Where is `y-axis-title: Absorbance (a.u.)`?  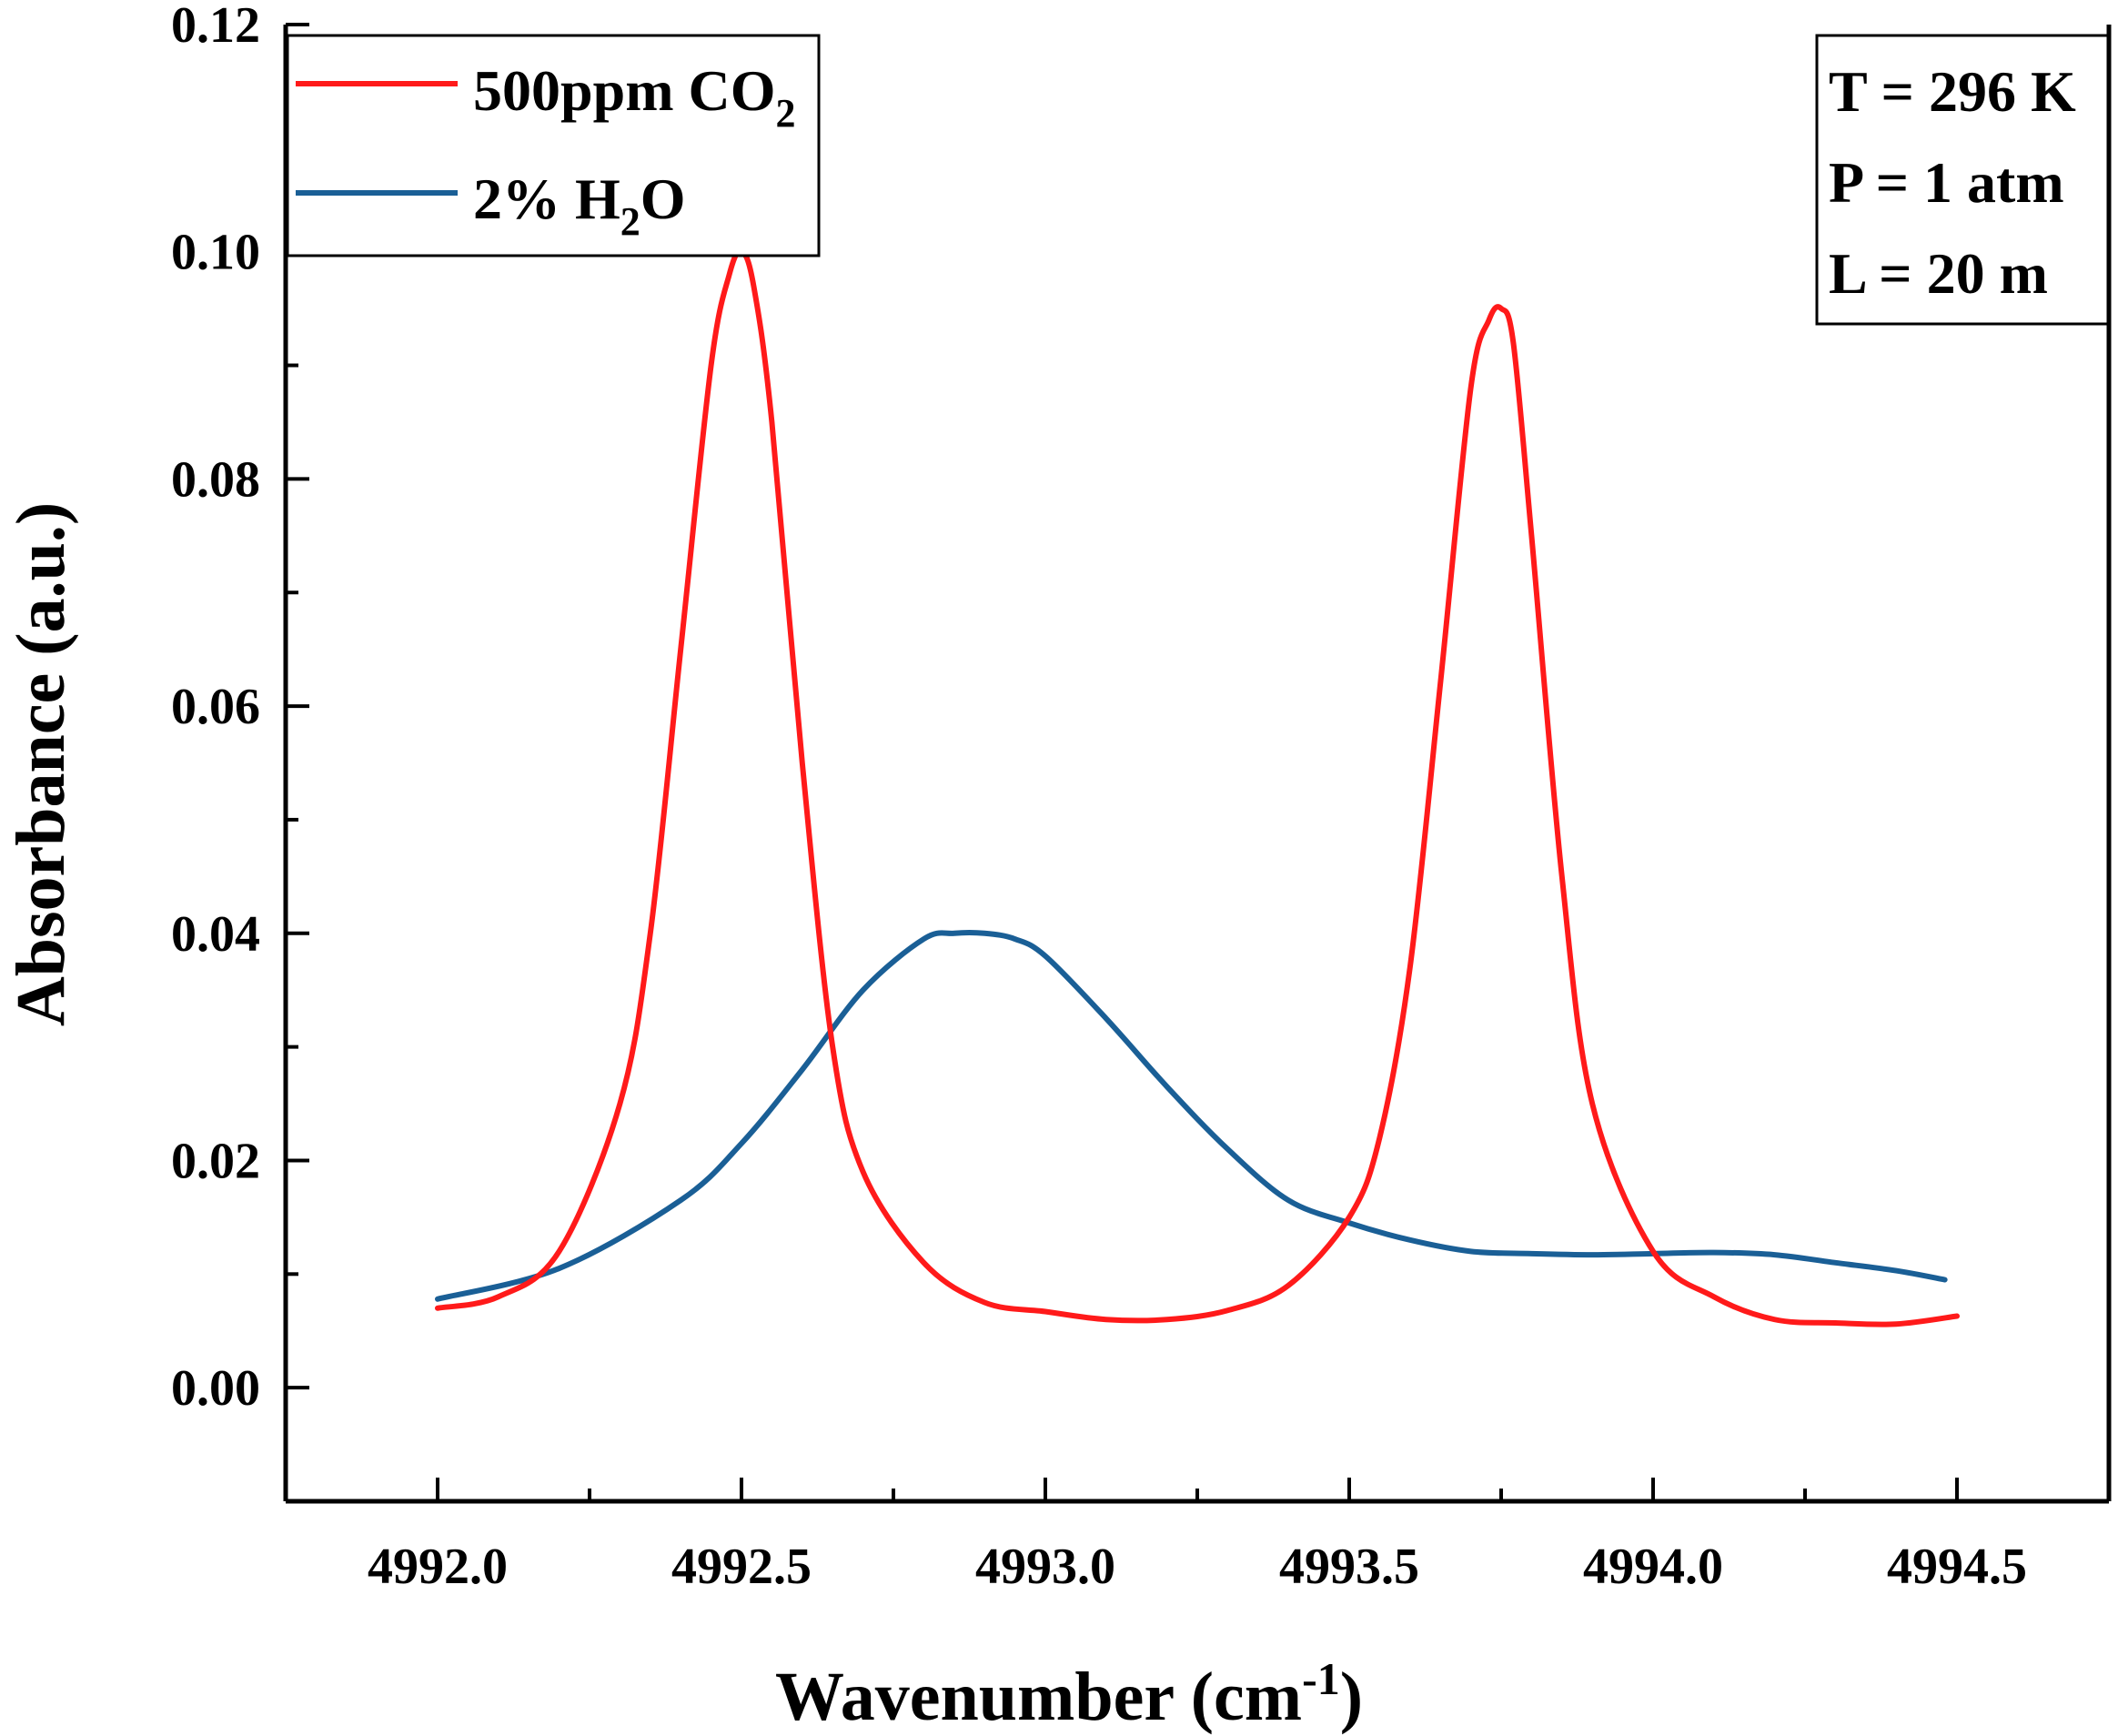 y-axis-title: Absorbance (a.u.) is located at coordinates (41, 764).